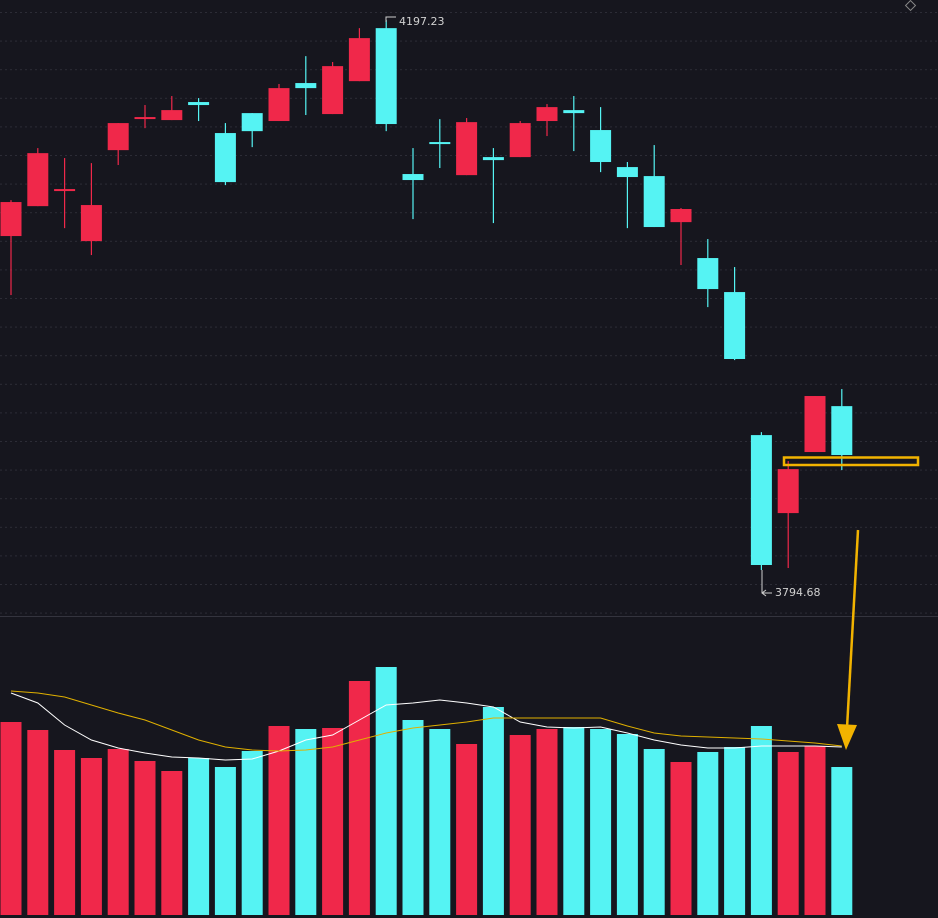 The width and height of the screenshot is (938, 918). I want to click on high-label: 4197.23, so click(422, 21).